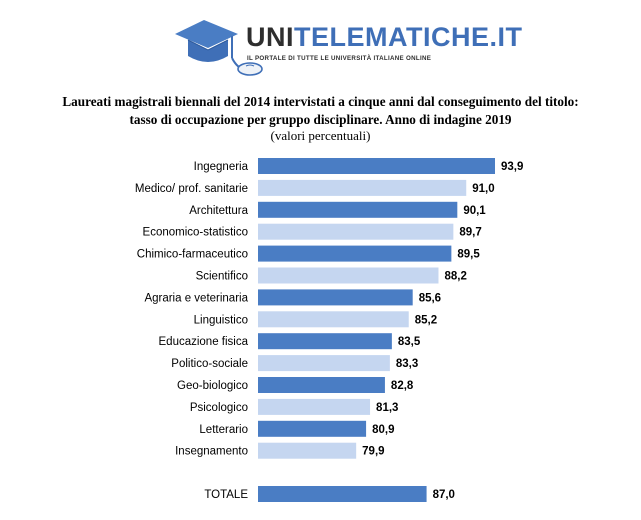 This screenshot has width=641, height=520. Describe the element at coordinates (426, 320) in the screenshot. I see `category-7-value-label: 85,2` at that location.